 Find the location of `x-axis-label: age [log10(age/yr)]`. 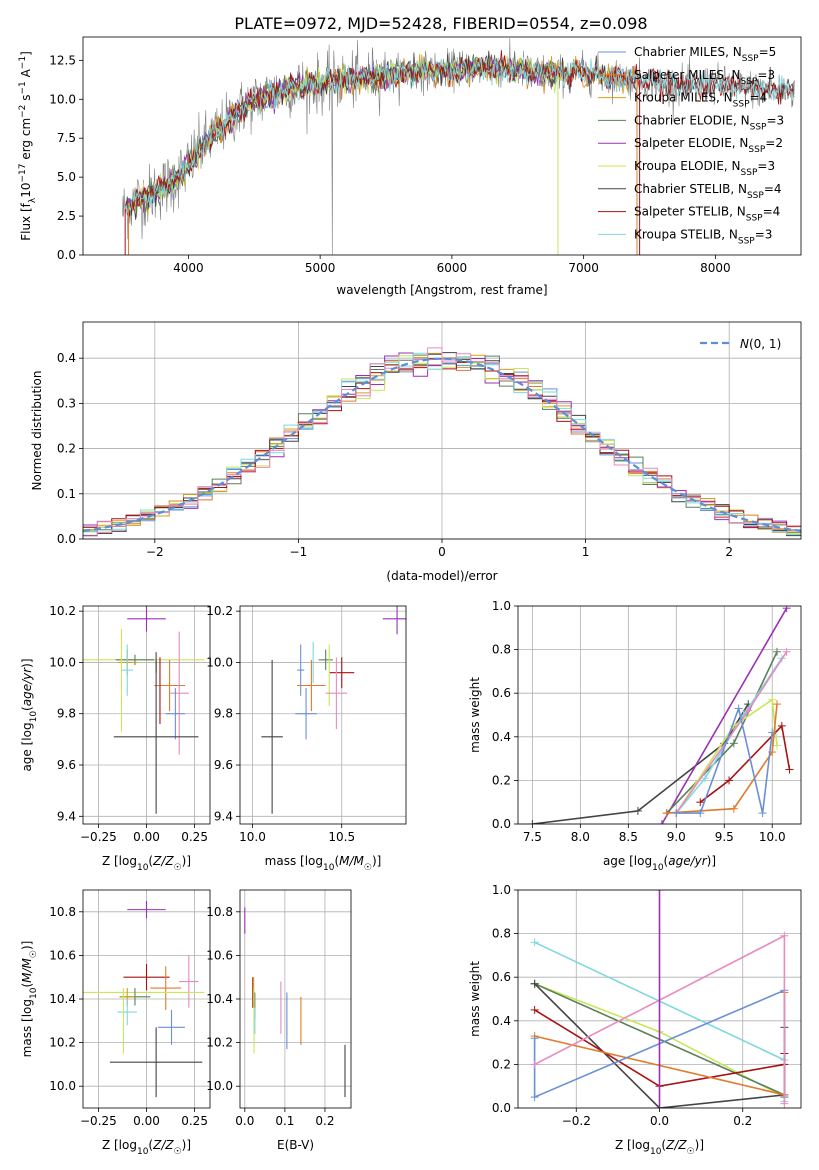

x-axis-label: age [log10(age/yr)] is located at coordinates (659, 863).